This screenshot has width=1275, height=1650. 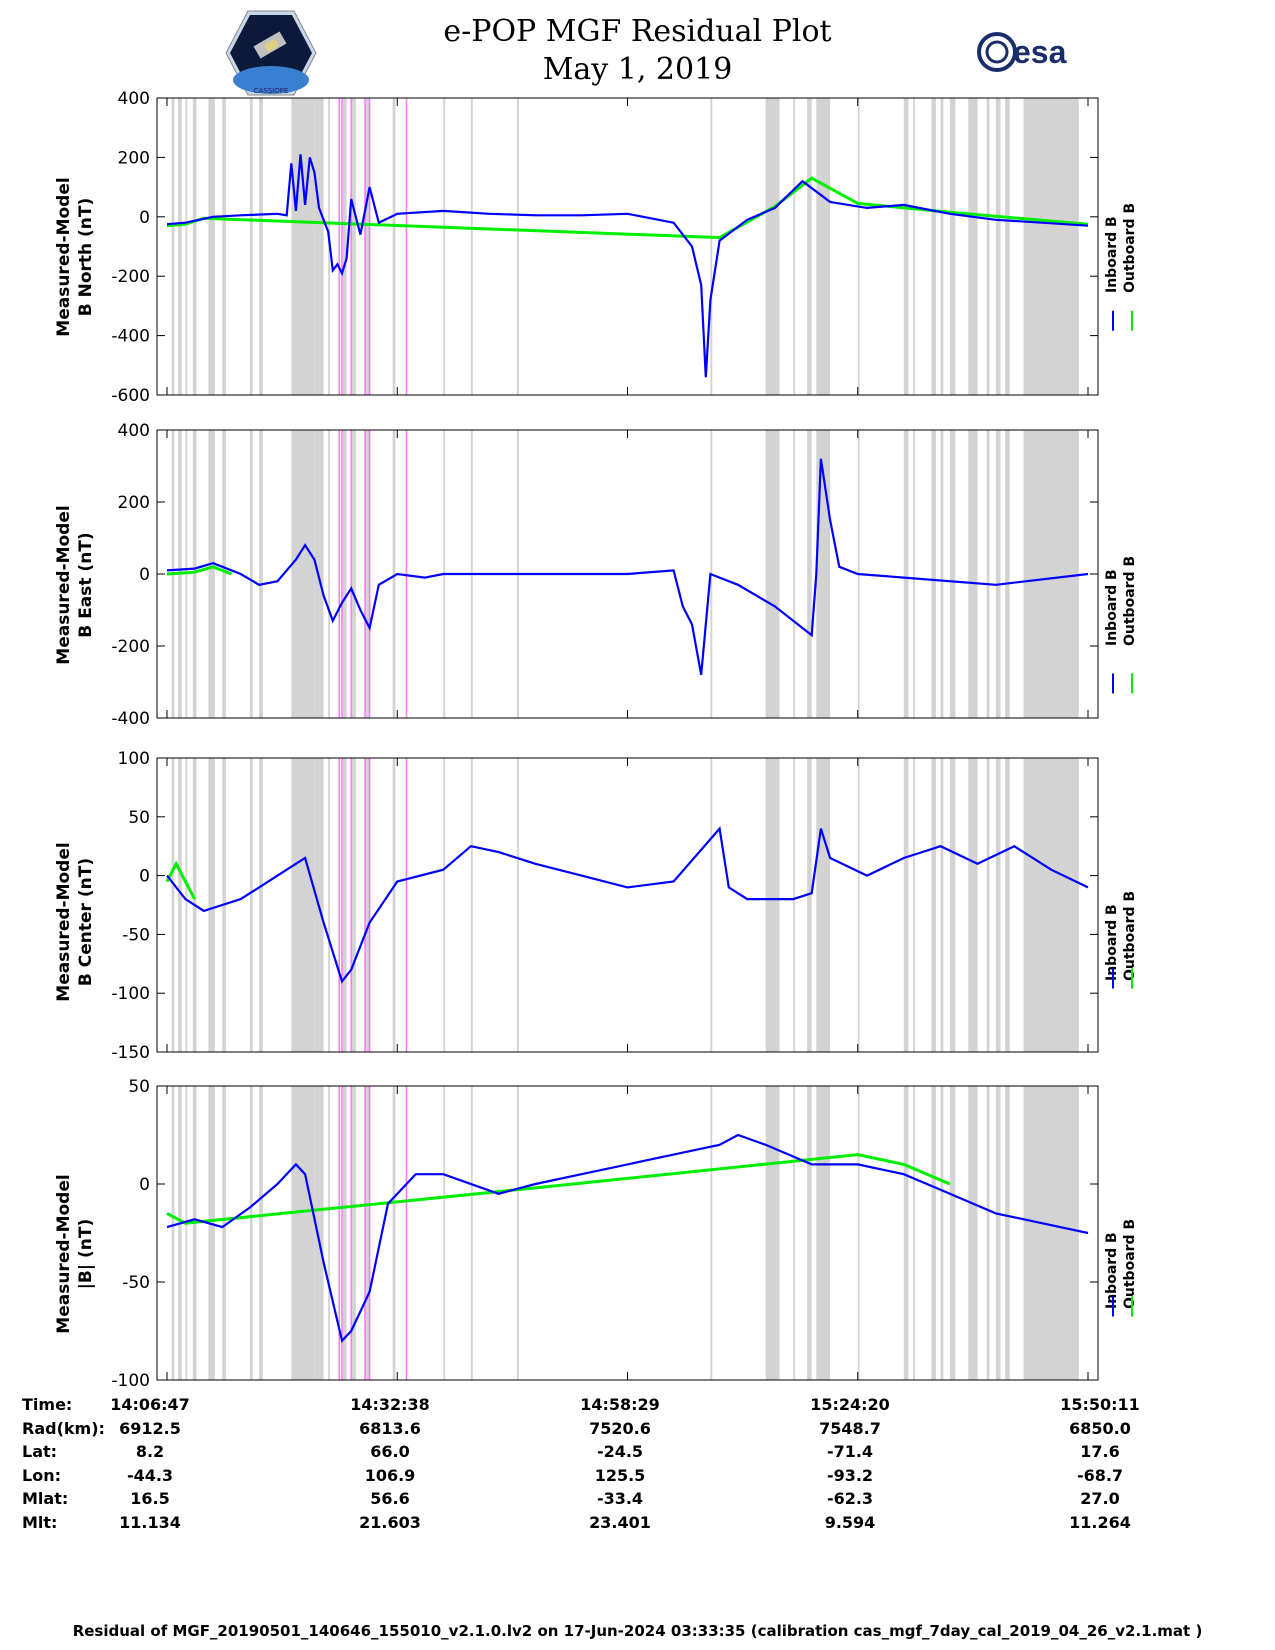 What do you see at coordinates (1100, 1451) in the screenshot?
I see `ephemeris-cell: 17.6` at bounding box center [1100, 1451].